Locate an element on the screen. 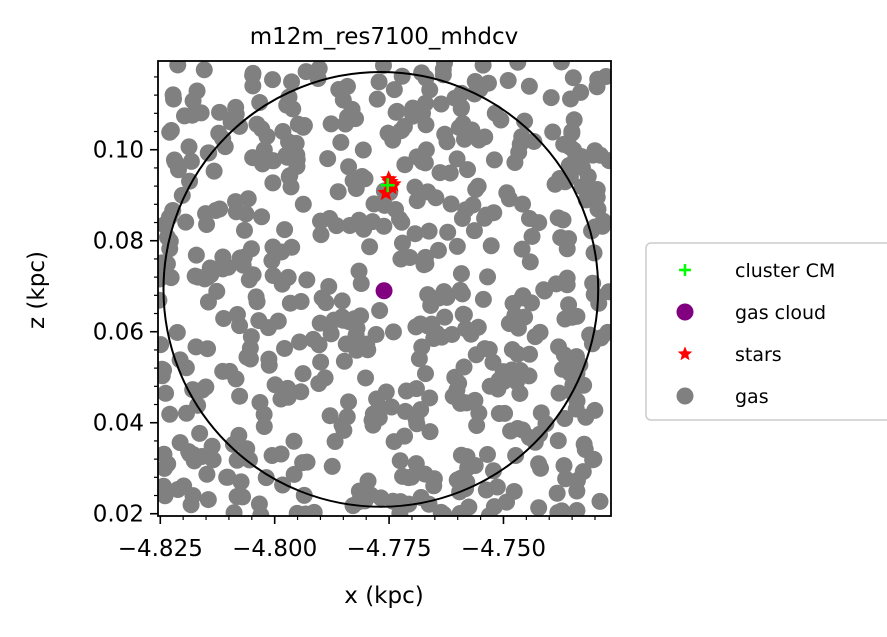 The image size is (887, 637). y-tick-label: 0.08 is located at coordinates (118, 242).